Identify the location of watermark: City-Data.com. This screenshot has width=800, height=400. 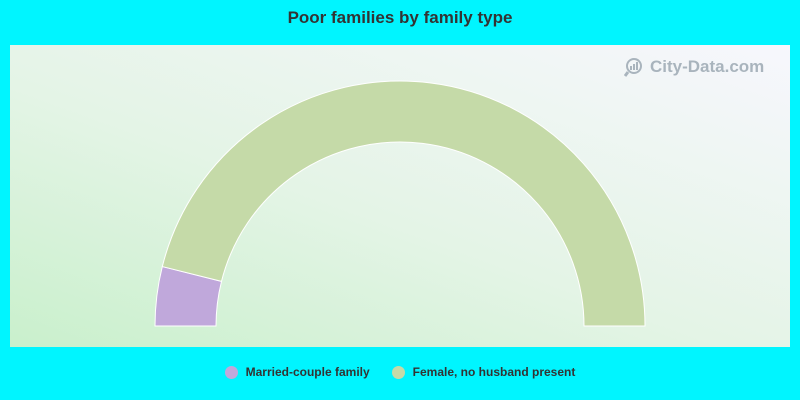
(694, 67).